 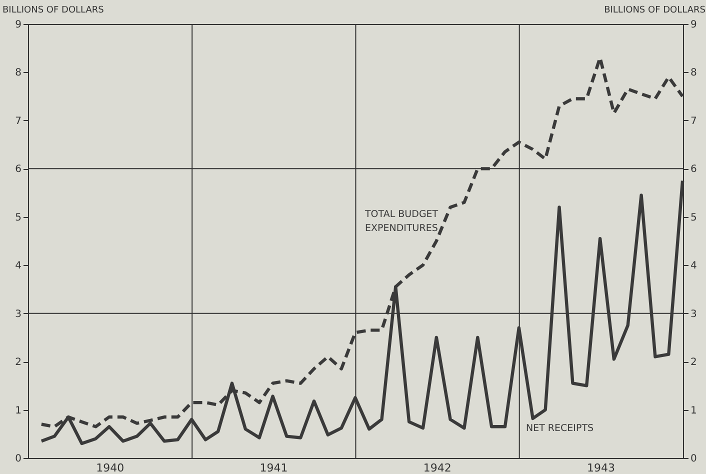 What do you see at coordinates (18, 218) in the screenshot?
I see `y-tick-label: 5` at bounding box center [18, 218].